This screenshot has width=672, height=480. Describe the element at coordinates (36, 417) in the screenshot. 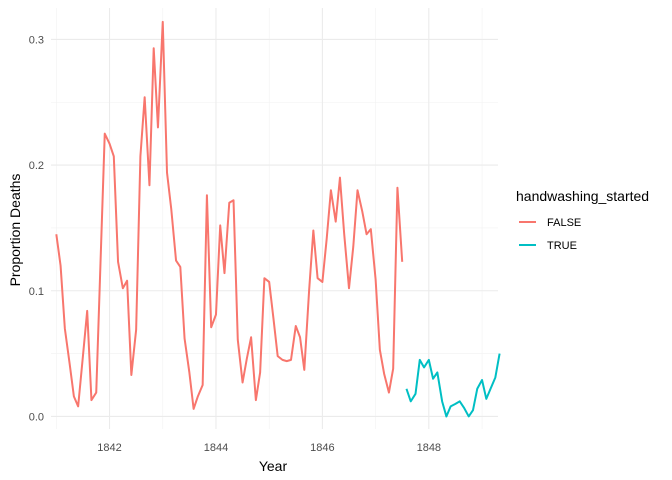

I see `y-tick-label: 0.0` at that location.